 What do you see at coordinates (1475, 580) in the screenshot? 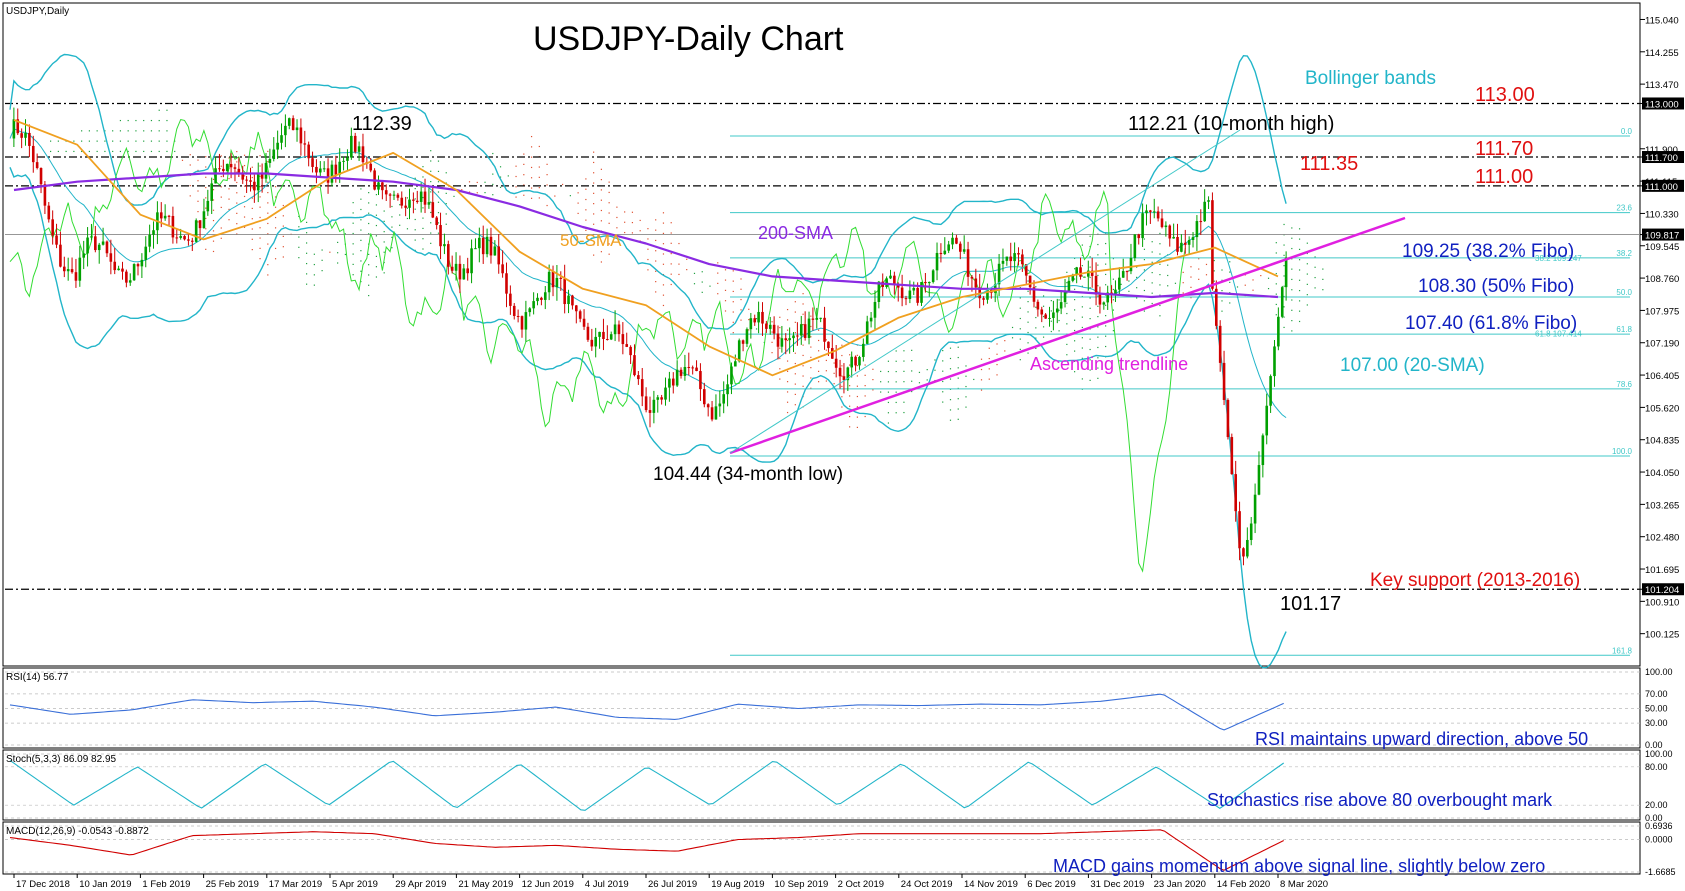
I see `label-key-support: Key support (2013-2016)` at bounding box center [1475, 580].